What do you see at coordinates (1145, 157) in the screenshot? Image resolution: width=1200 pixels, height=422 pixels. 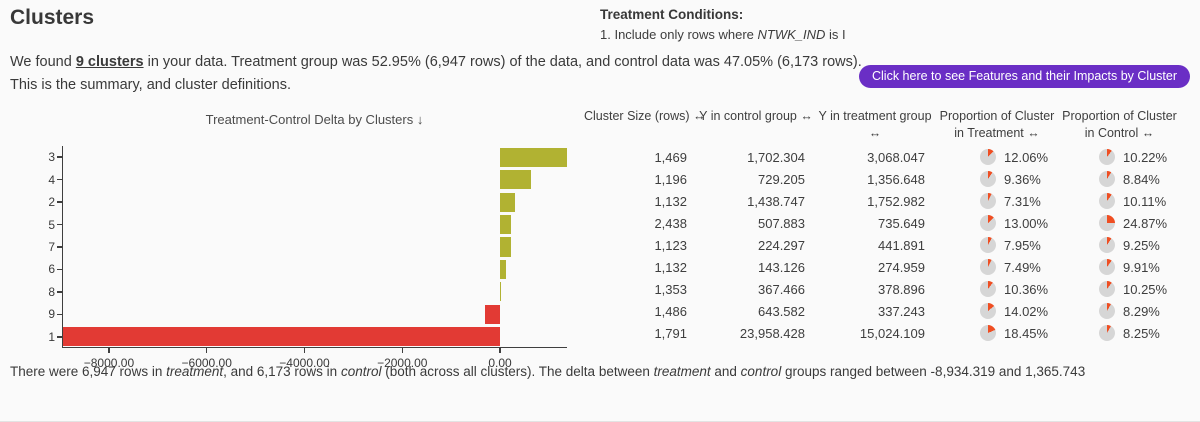 I see `proportion-value: 10.22%` at bounding box center [1145, 157].